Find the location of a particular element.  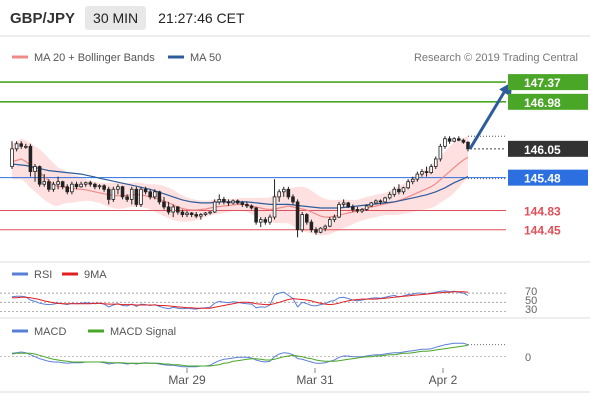

chart-header: GBP/JPY 30 MIN 21:27:46 CET is located at coordinates (295, 18).